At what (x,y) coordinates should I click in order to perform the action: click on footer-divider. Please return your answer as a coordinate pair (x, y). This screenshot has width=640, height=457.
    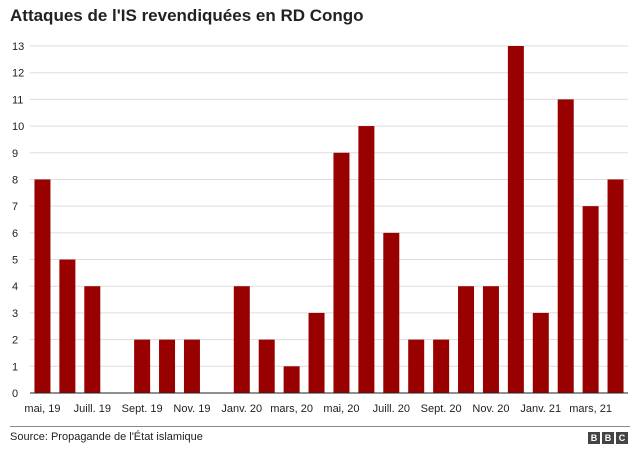
    Looking at the image, I should click on (320, 426).